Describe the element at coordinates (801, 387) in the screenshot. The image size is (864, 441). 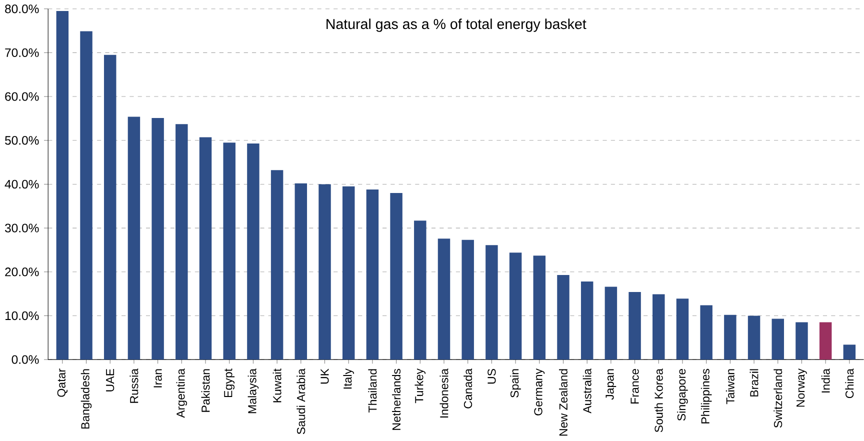
I see `x-tick-label: Norway` at that location.